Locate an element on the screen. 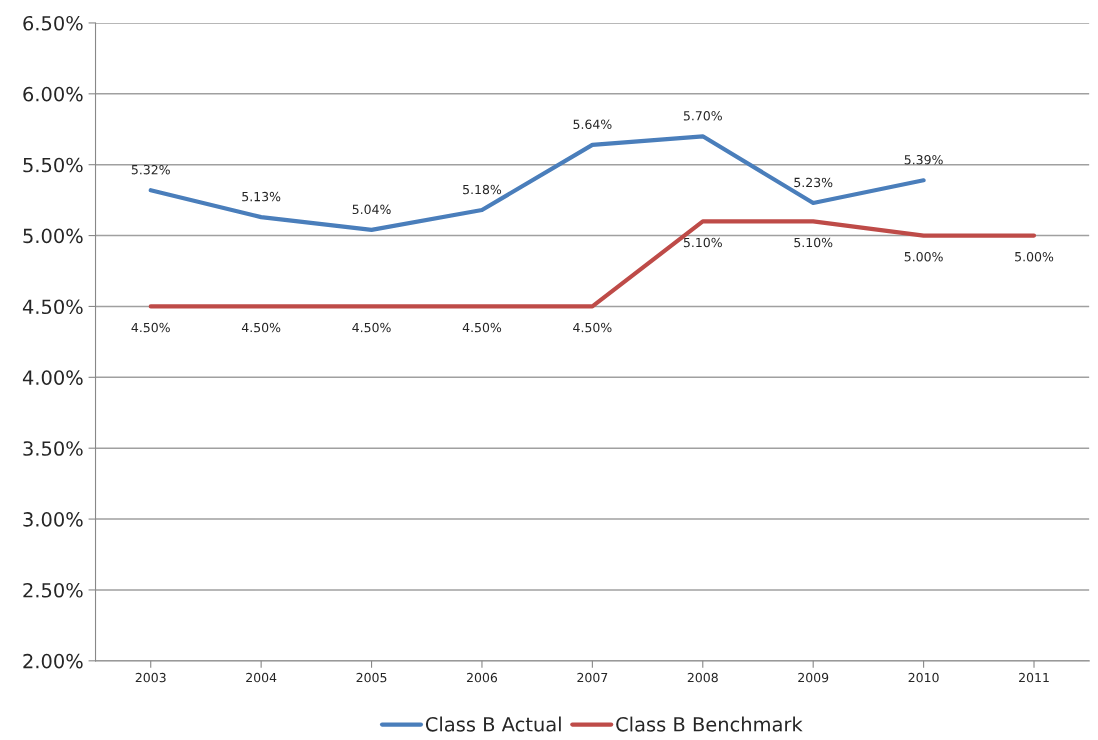  data-label: 5.13% is located at coordinates (261, 196).